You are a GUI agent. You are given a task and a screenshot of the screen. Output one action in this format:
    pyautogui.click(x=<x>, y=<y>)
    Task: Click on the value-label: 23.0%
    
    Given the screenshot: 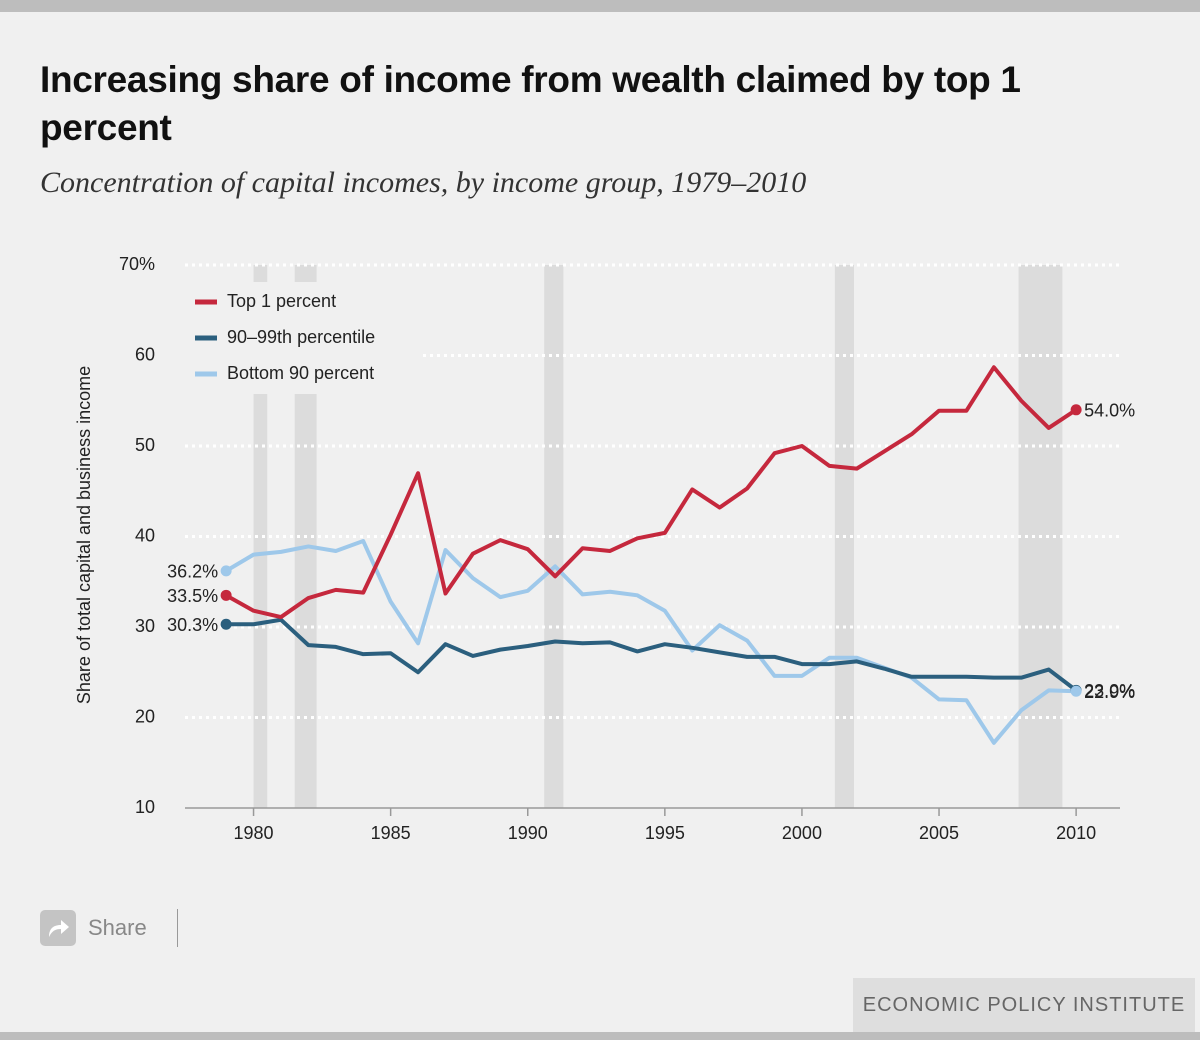 What is the action you would take?
    pyautogui.click(x=1109, y=691)
    